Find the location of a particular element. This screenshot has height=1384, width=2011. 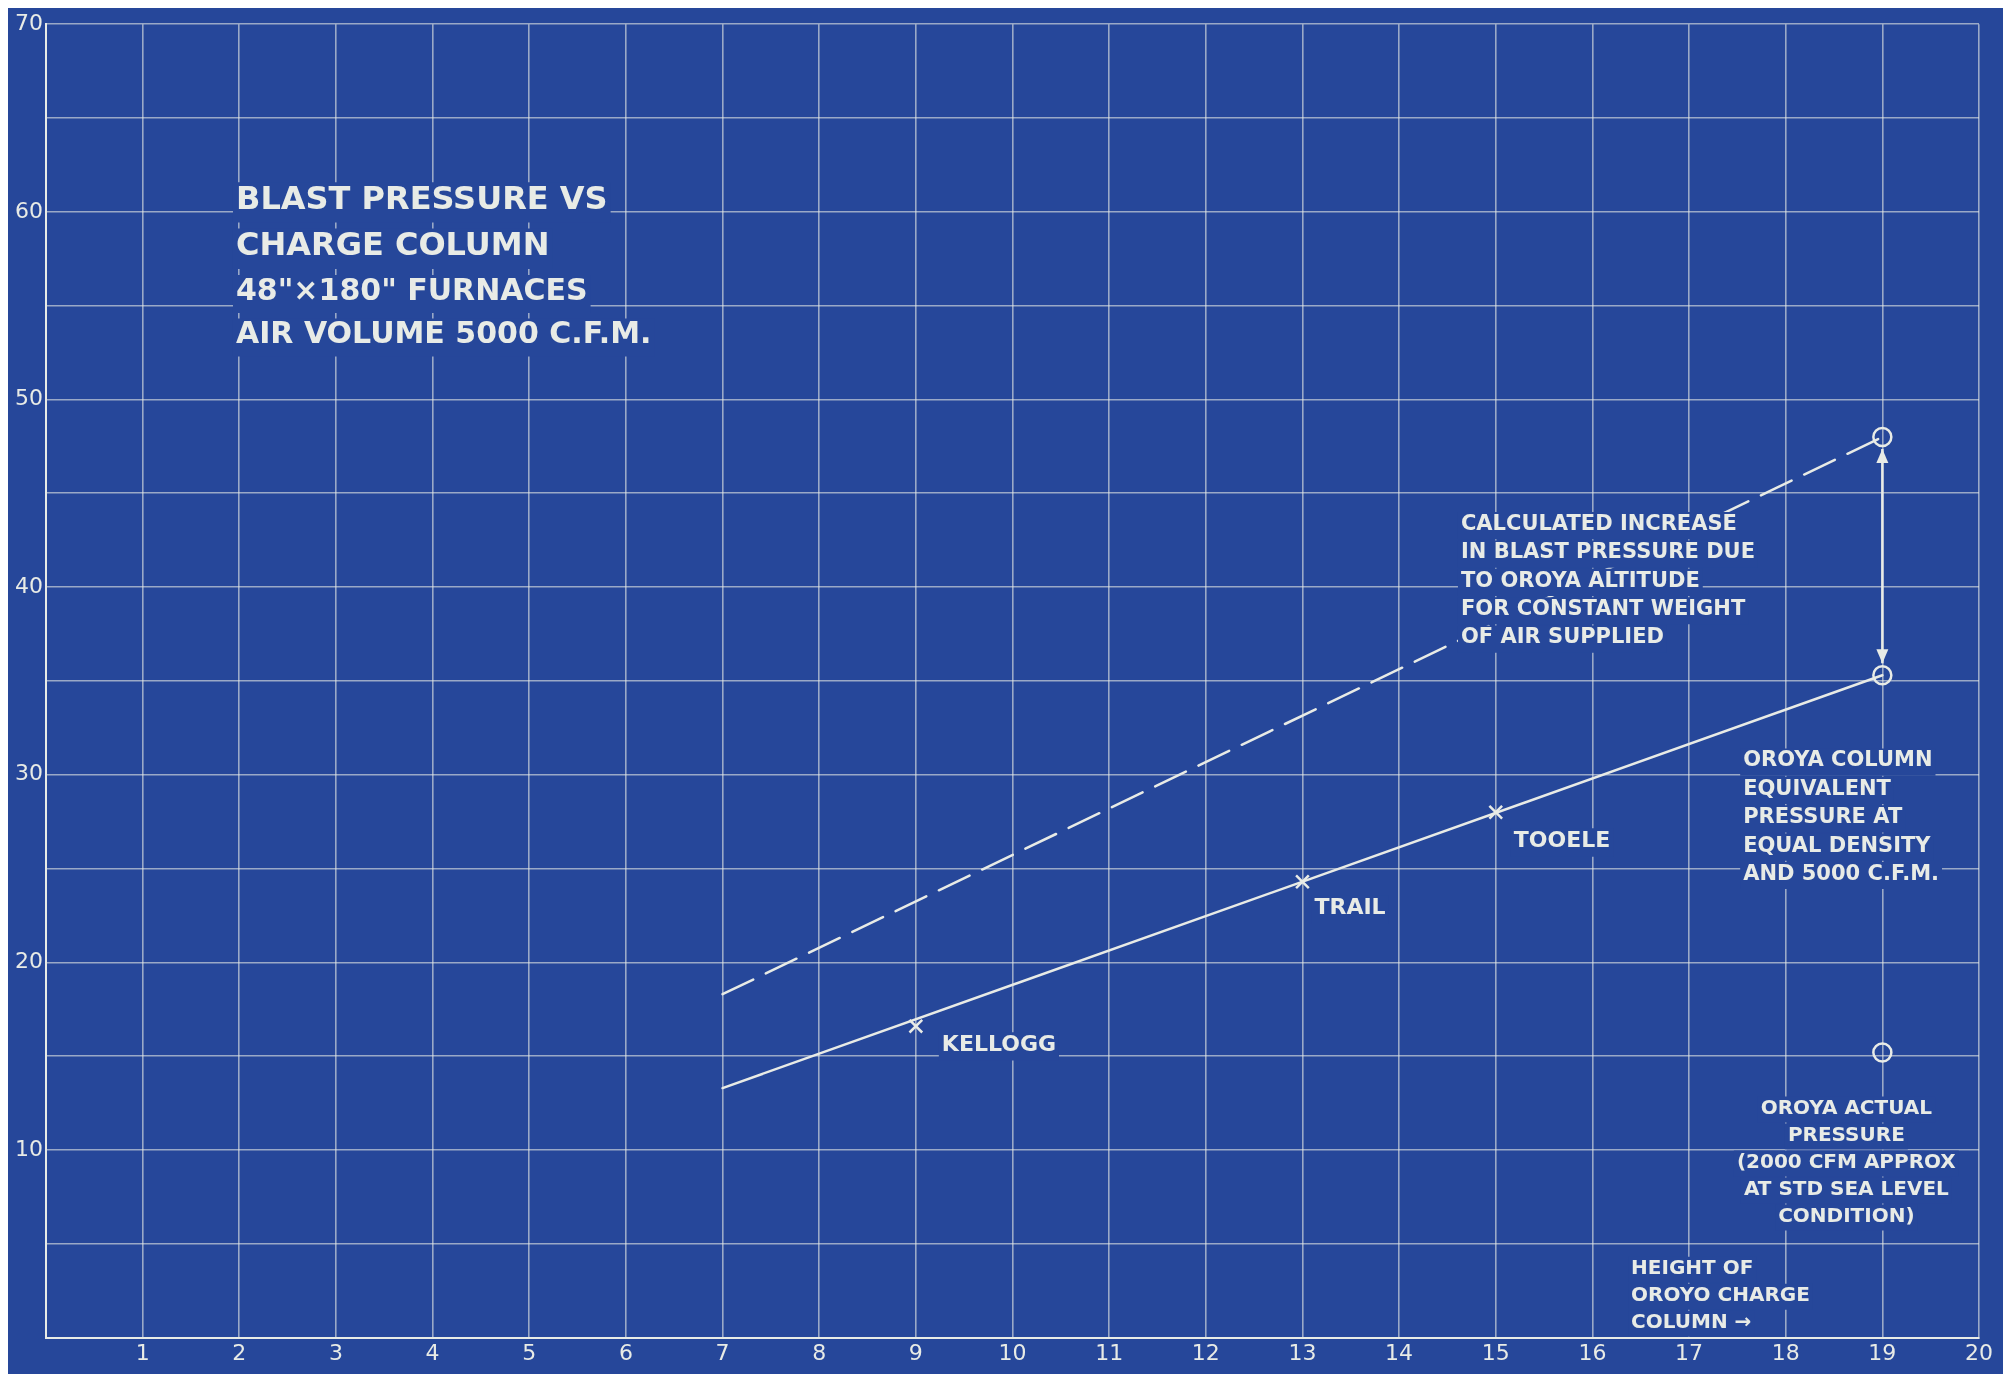

x-tick-label: 14 is located at coordinates (1399, 1352).